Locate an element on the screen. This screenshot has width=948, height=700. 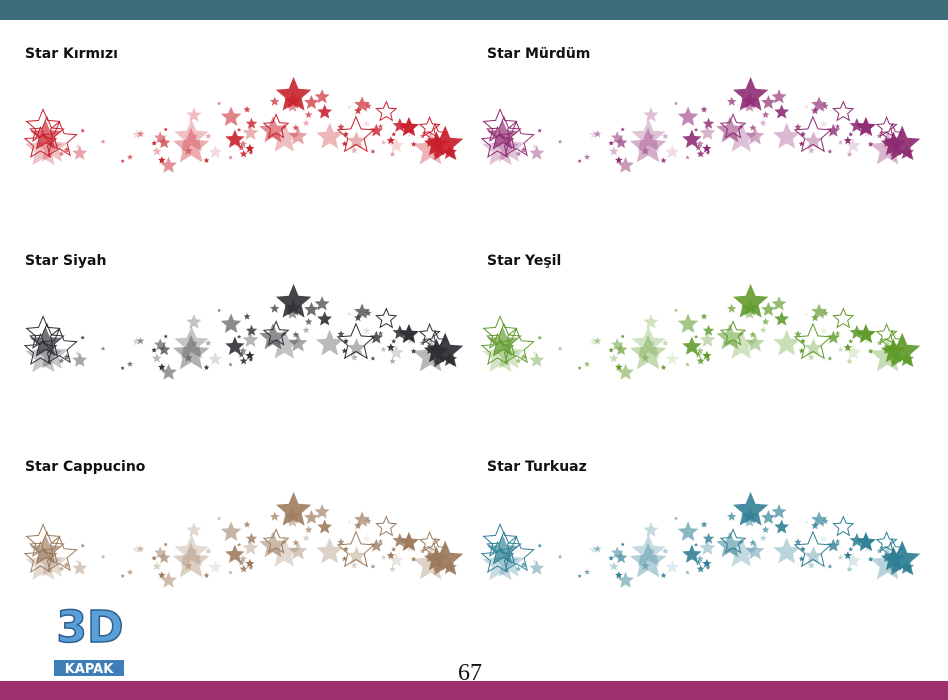
product-title: Star Turkuaz is located at coordinates (537, 467).